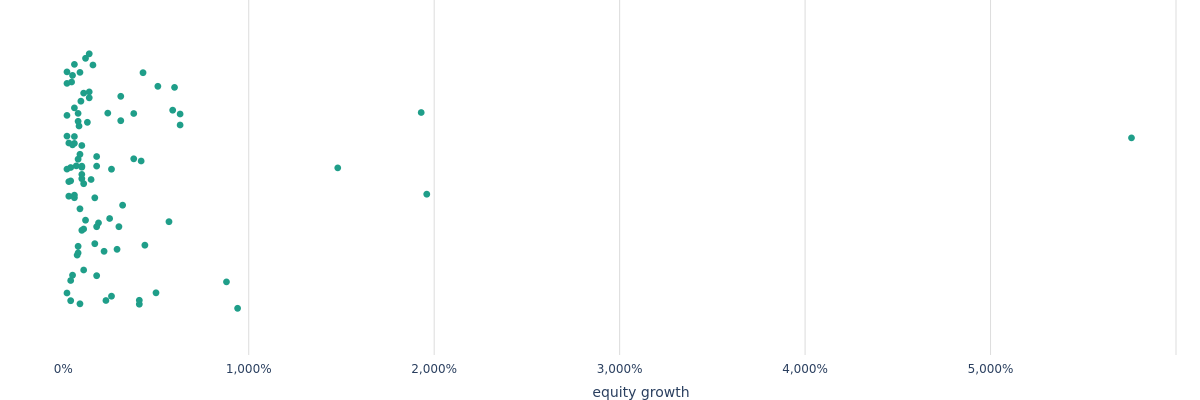 This screenshot has width=1200, height=400. Describe the element at coordinates (534, 369) in the screenshot. I see `x-tick-labels: 0% 1,000% 2,000% 3,000% 4,000% 5,000%` at that location.